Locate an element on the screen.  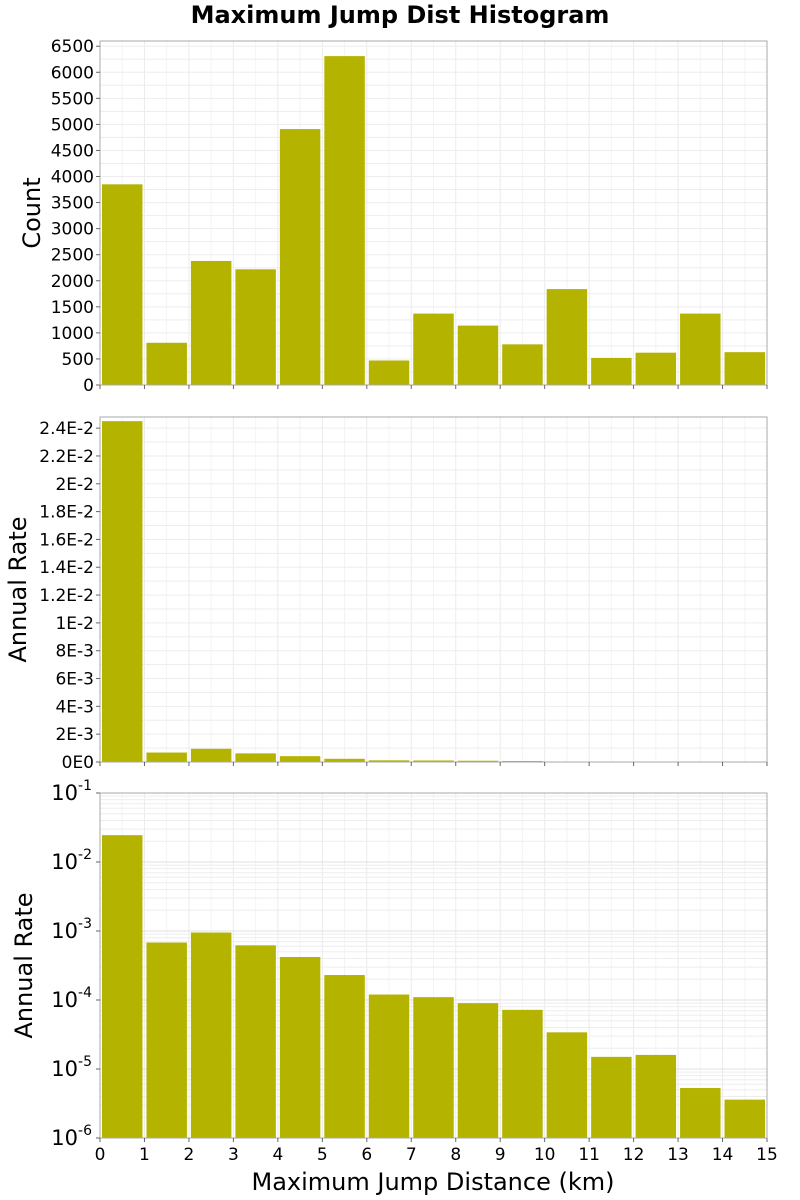
y-tick-label: 2E-2 is located at coordinates (74, 485).